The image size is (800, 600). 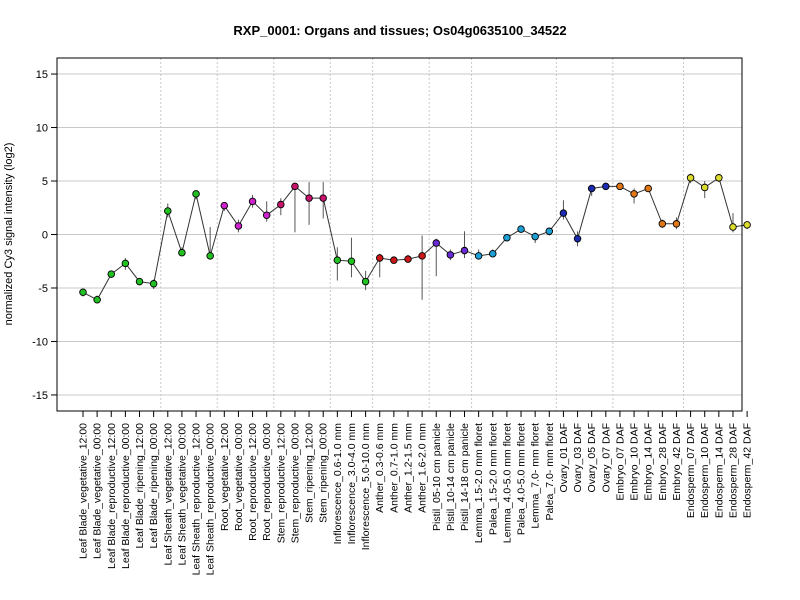 I want to click on x-tick-label: Ovary_07 DAF, so click(x=606, y=457).